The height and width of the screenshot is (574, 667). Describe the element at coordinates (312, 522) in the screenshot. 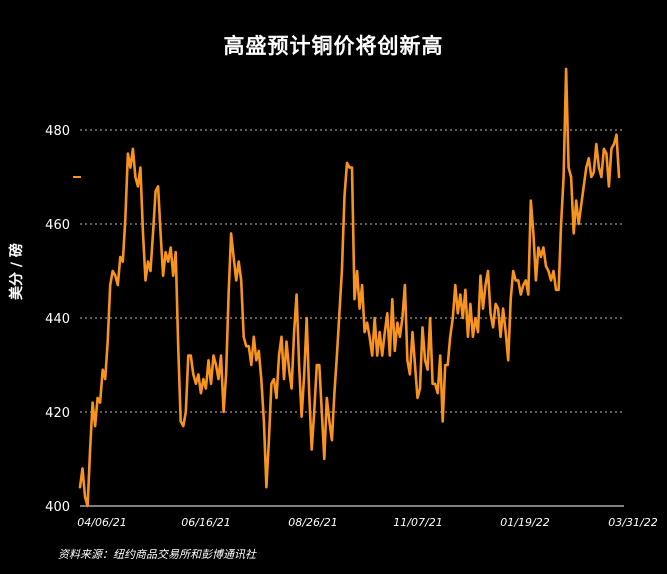

I see `x-tick-label: 08/26/21` at that location.